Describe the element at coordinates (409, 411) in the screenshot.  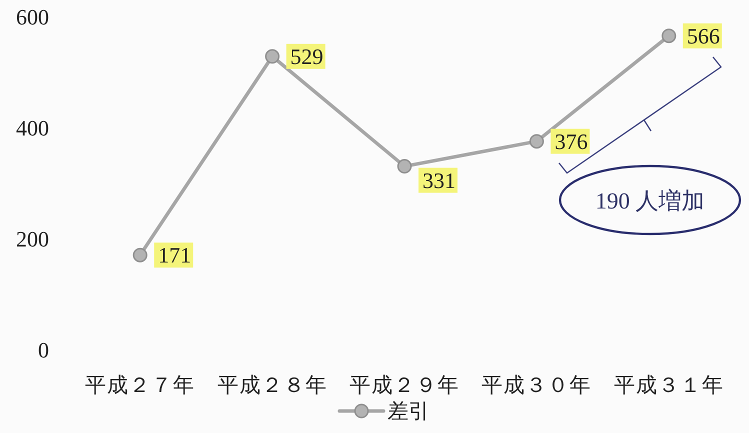
I see `legend-label: 差引` at that location.